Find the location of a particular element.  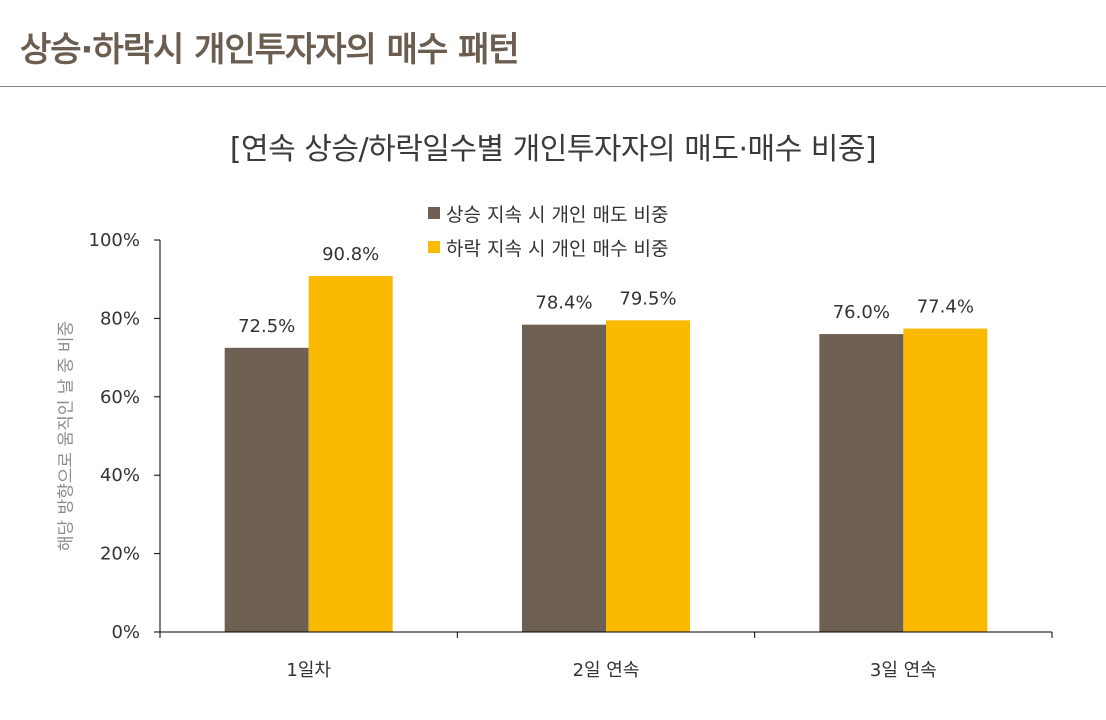

chart-legend: 상승 지속 시 개인 매도 비중 하락 지속 시 개인 매수 비중 is located at coordinates (548, 230).